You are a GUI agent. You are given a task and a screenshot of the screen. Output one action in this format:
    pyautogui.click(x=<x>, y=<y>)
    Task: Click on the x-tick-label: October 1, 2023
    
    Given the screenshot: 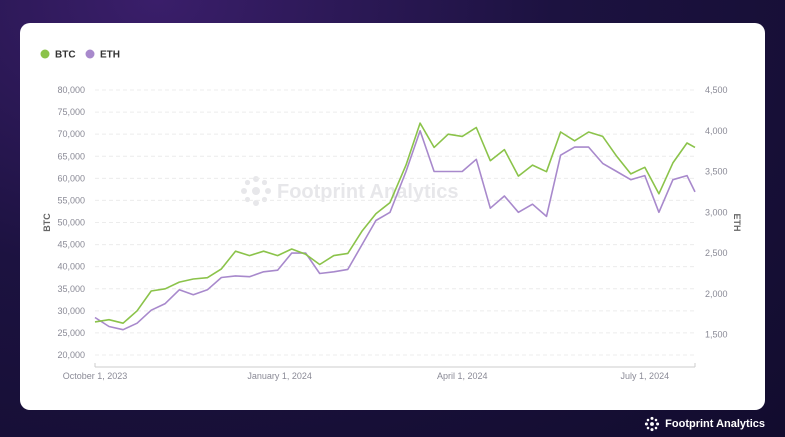 What is the action you would take?
    pyautogui.click(x=95, y=376)
    